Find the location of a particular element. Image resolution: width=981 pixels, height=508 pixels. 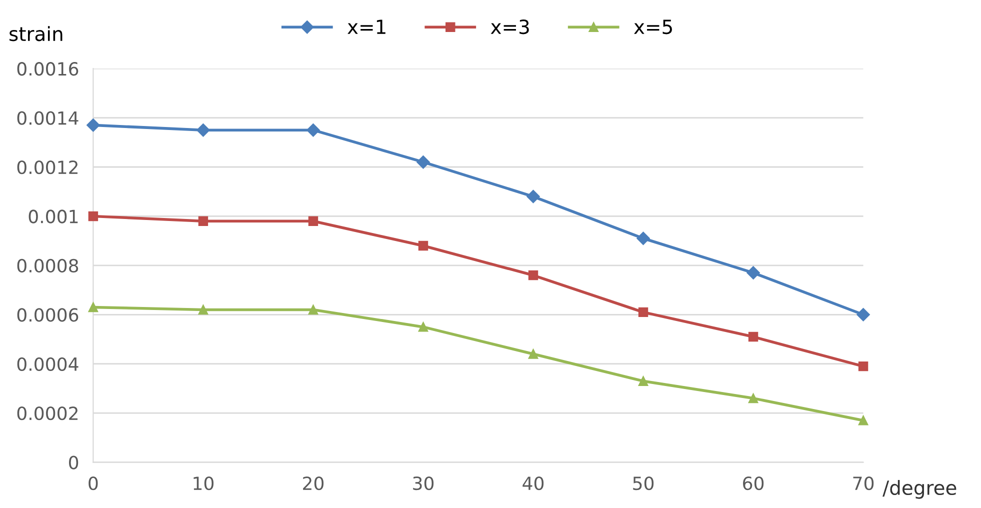

y-tick-label: 0.0016 is located at coordinates (47, 69).